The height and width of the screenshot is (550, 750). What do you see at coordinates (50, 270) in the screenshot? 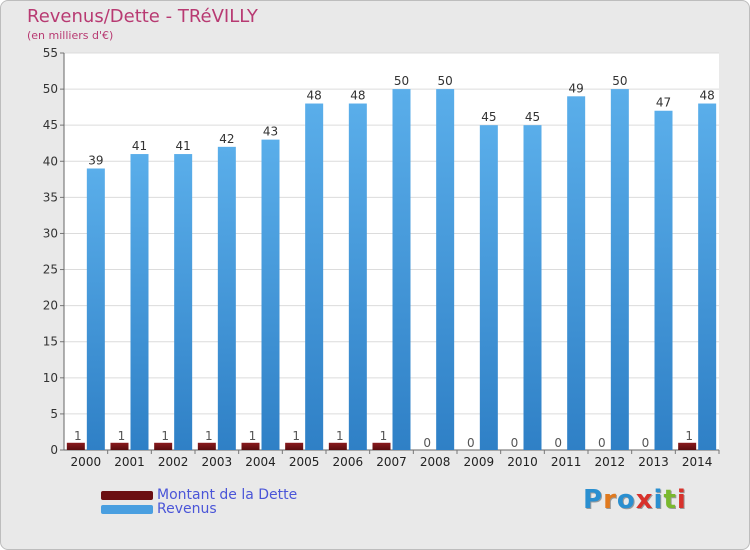
I see `y-tick-label: 25` at bounding box center [50, 270].